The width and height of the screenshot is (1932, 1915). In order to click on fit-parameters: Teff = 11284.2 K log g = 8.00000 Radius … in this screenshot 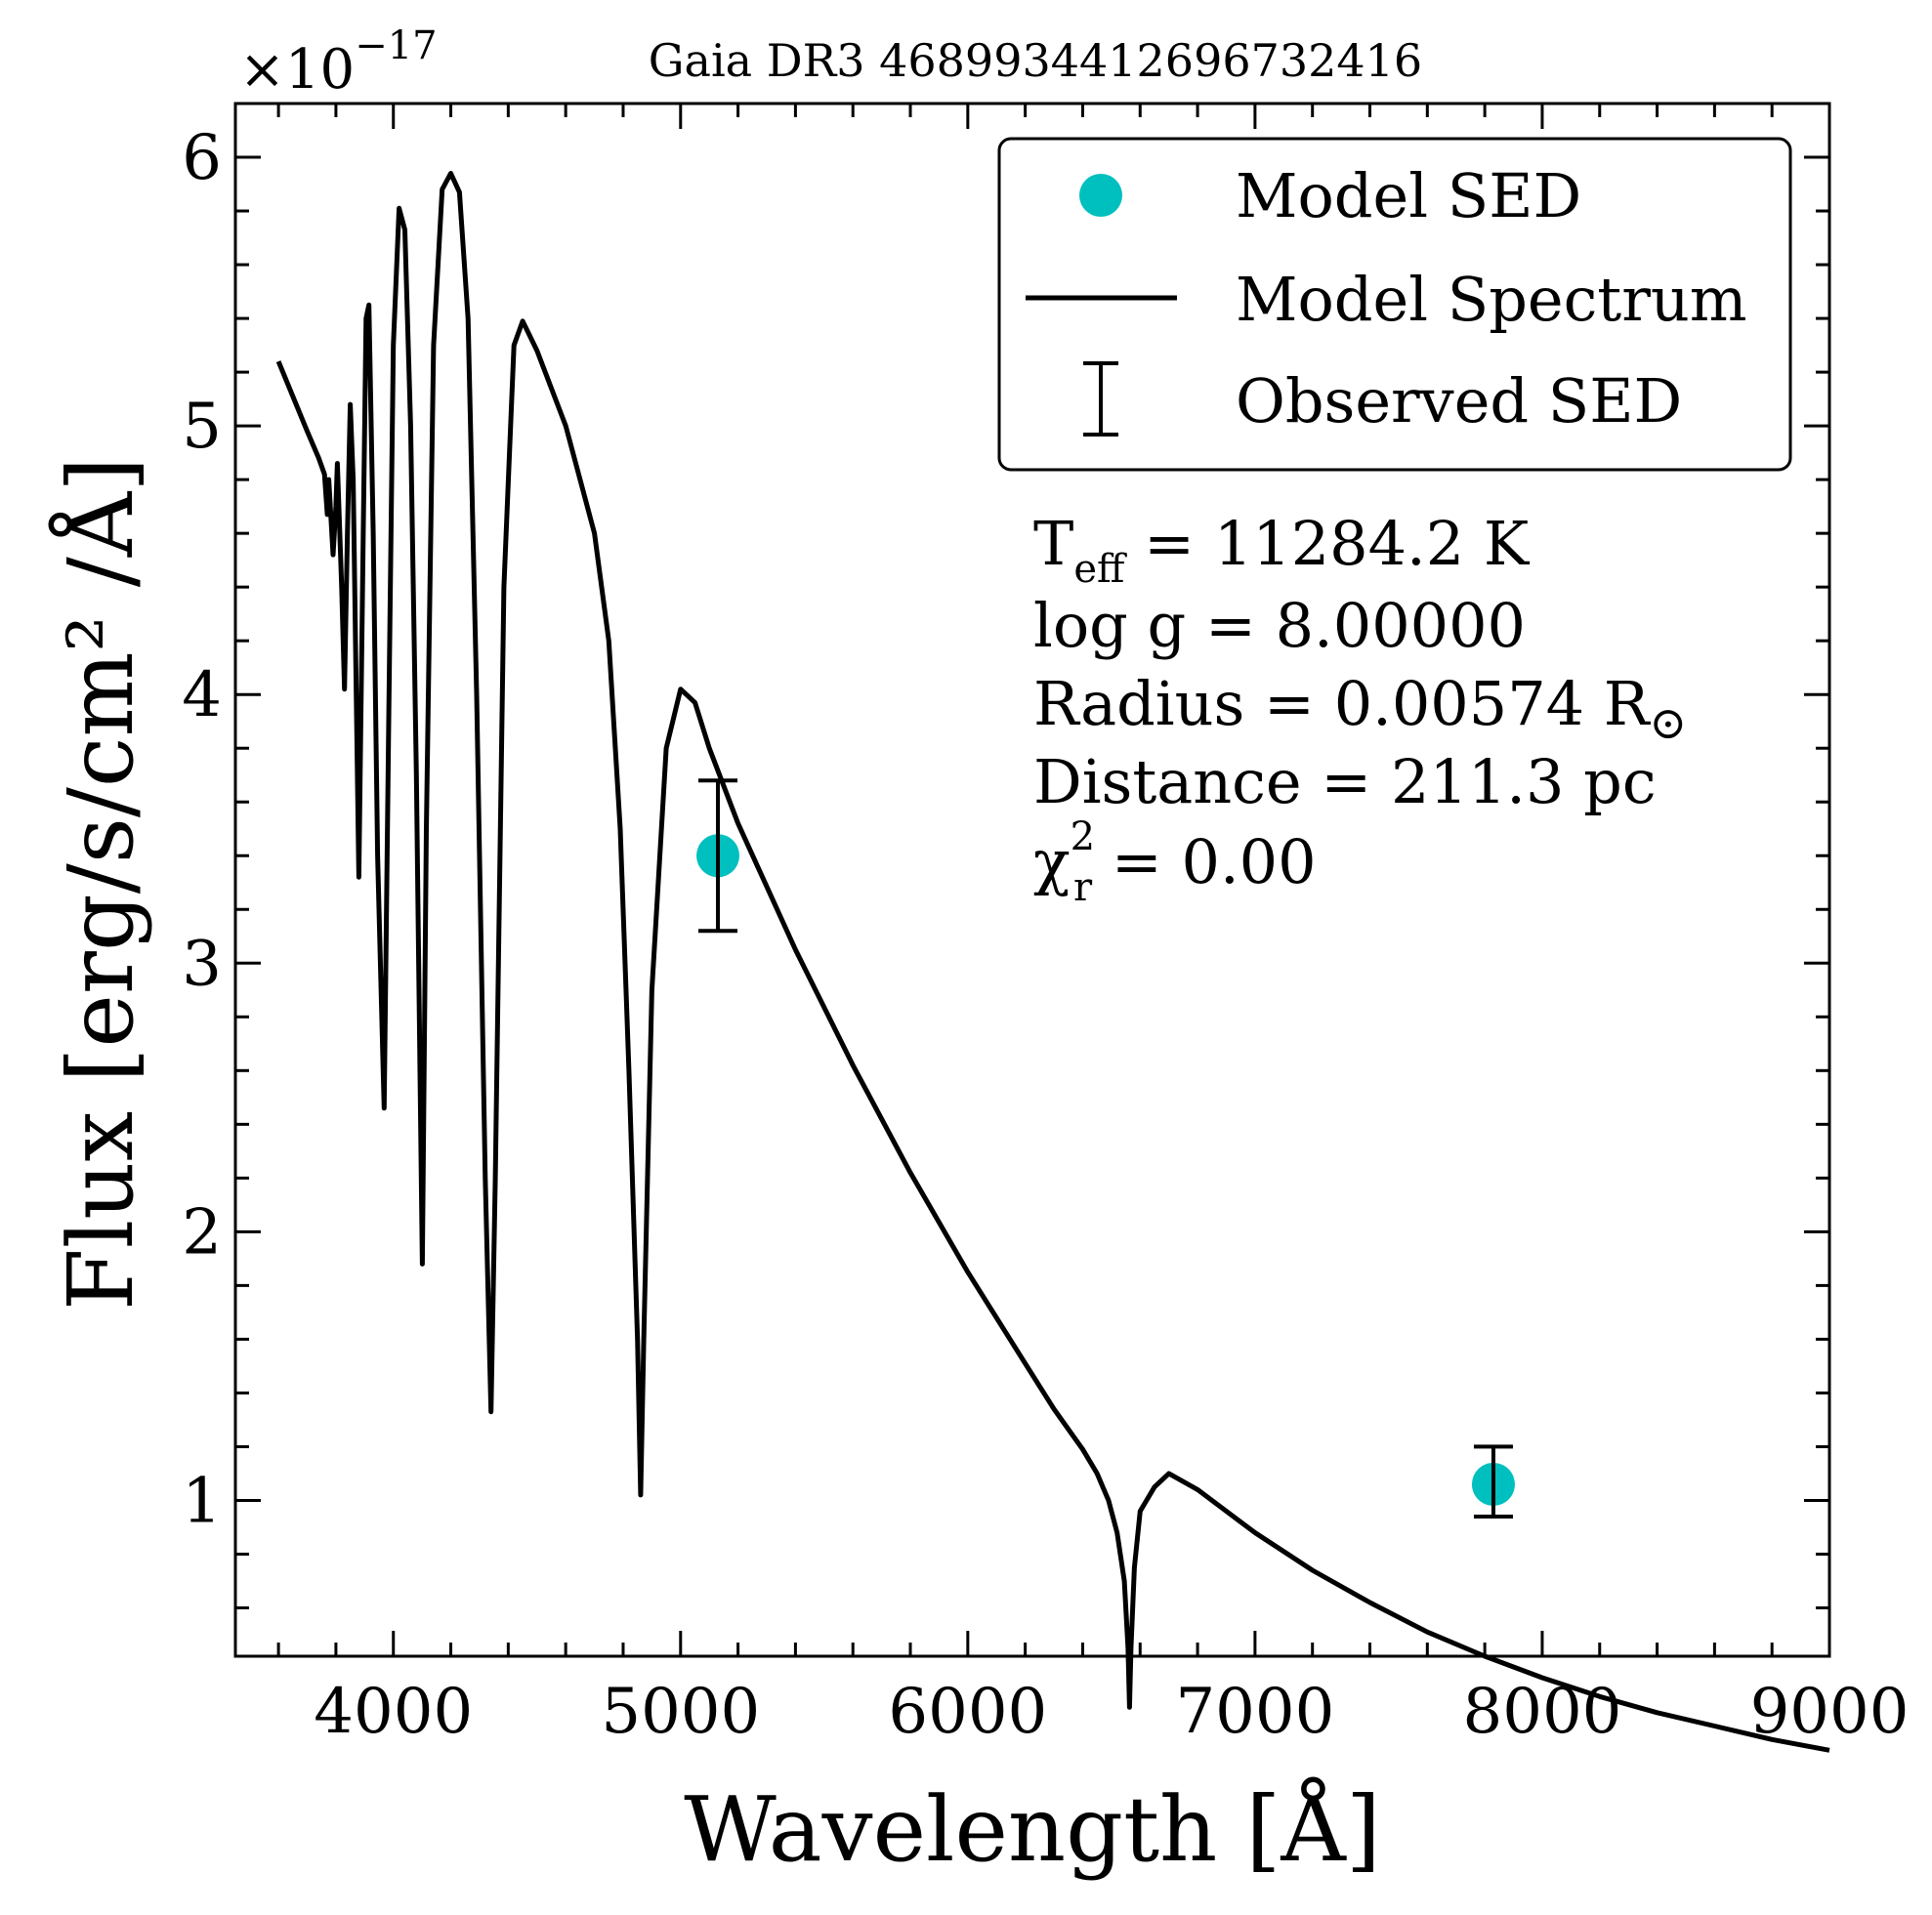, I will do `click(1360, 709)`.